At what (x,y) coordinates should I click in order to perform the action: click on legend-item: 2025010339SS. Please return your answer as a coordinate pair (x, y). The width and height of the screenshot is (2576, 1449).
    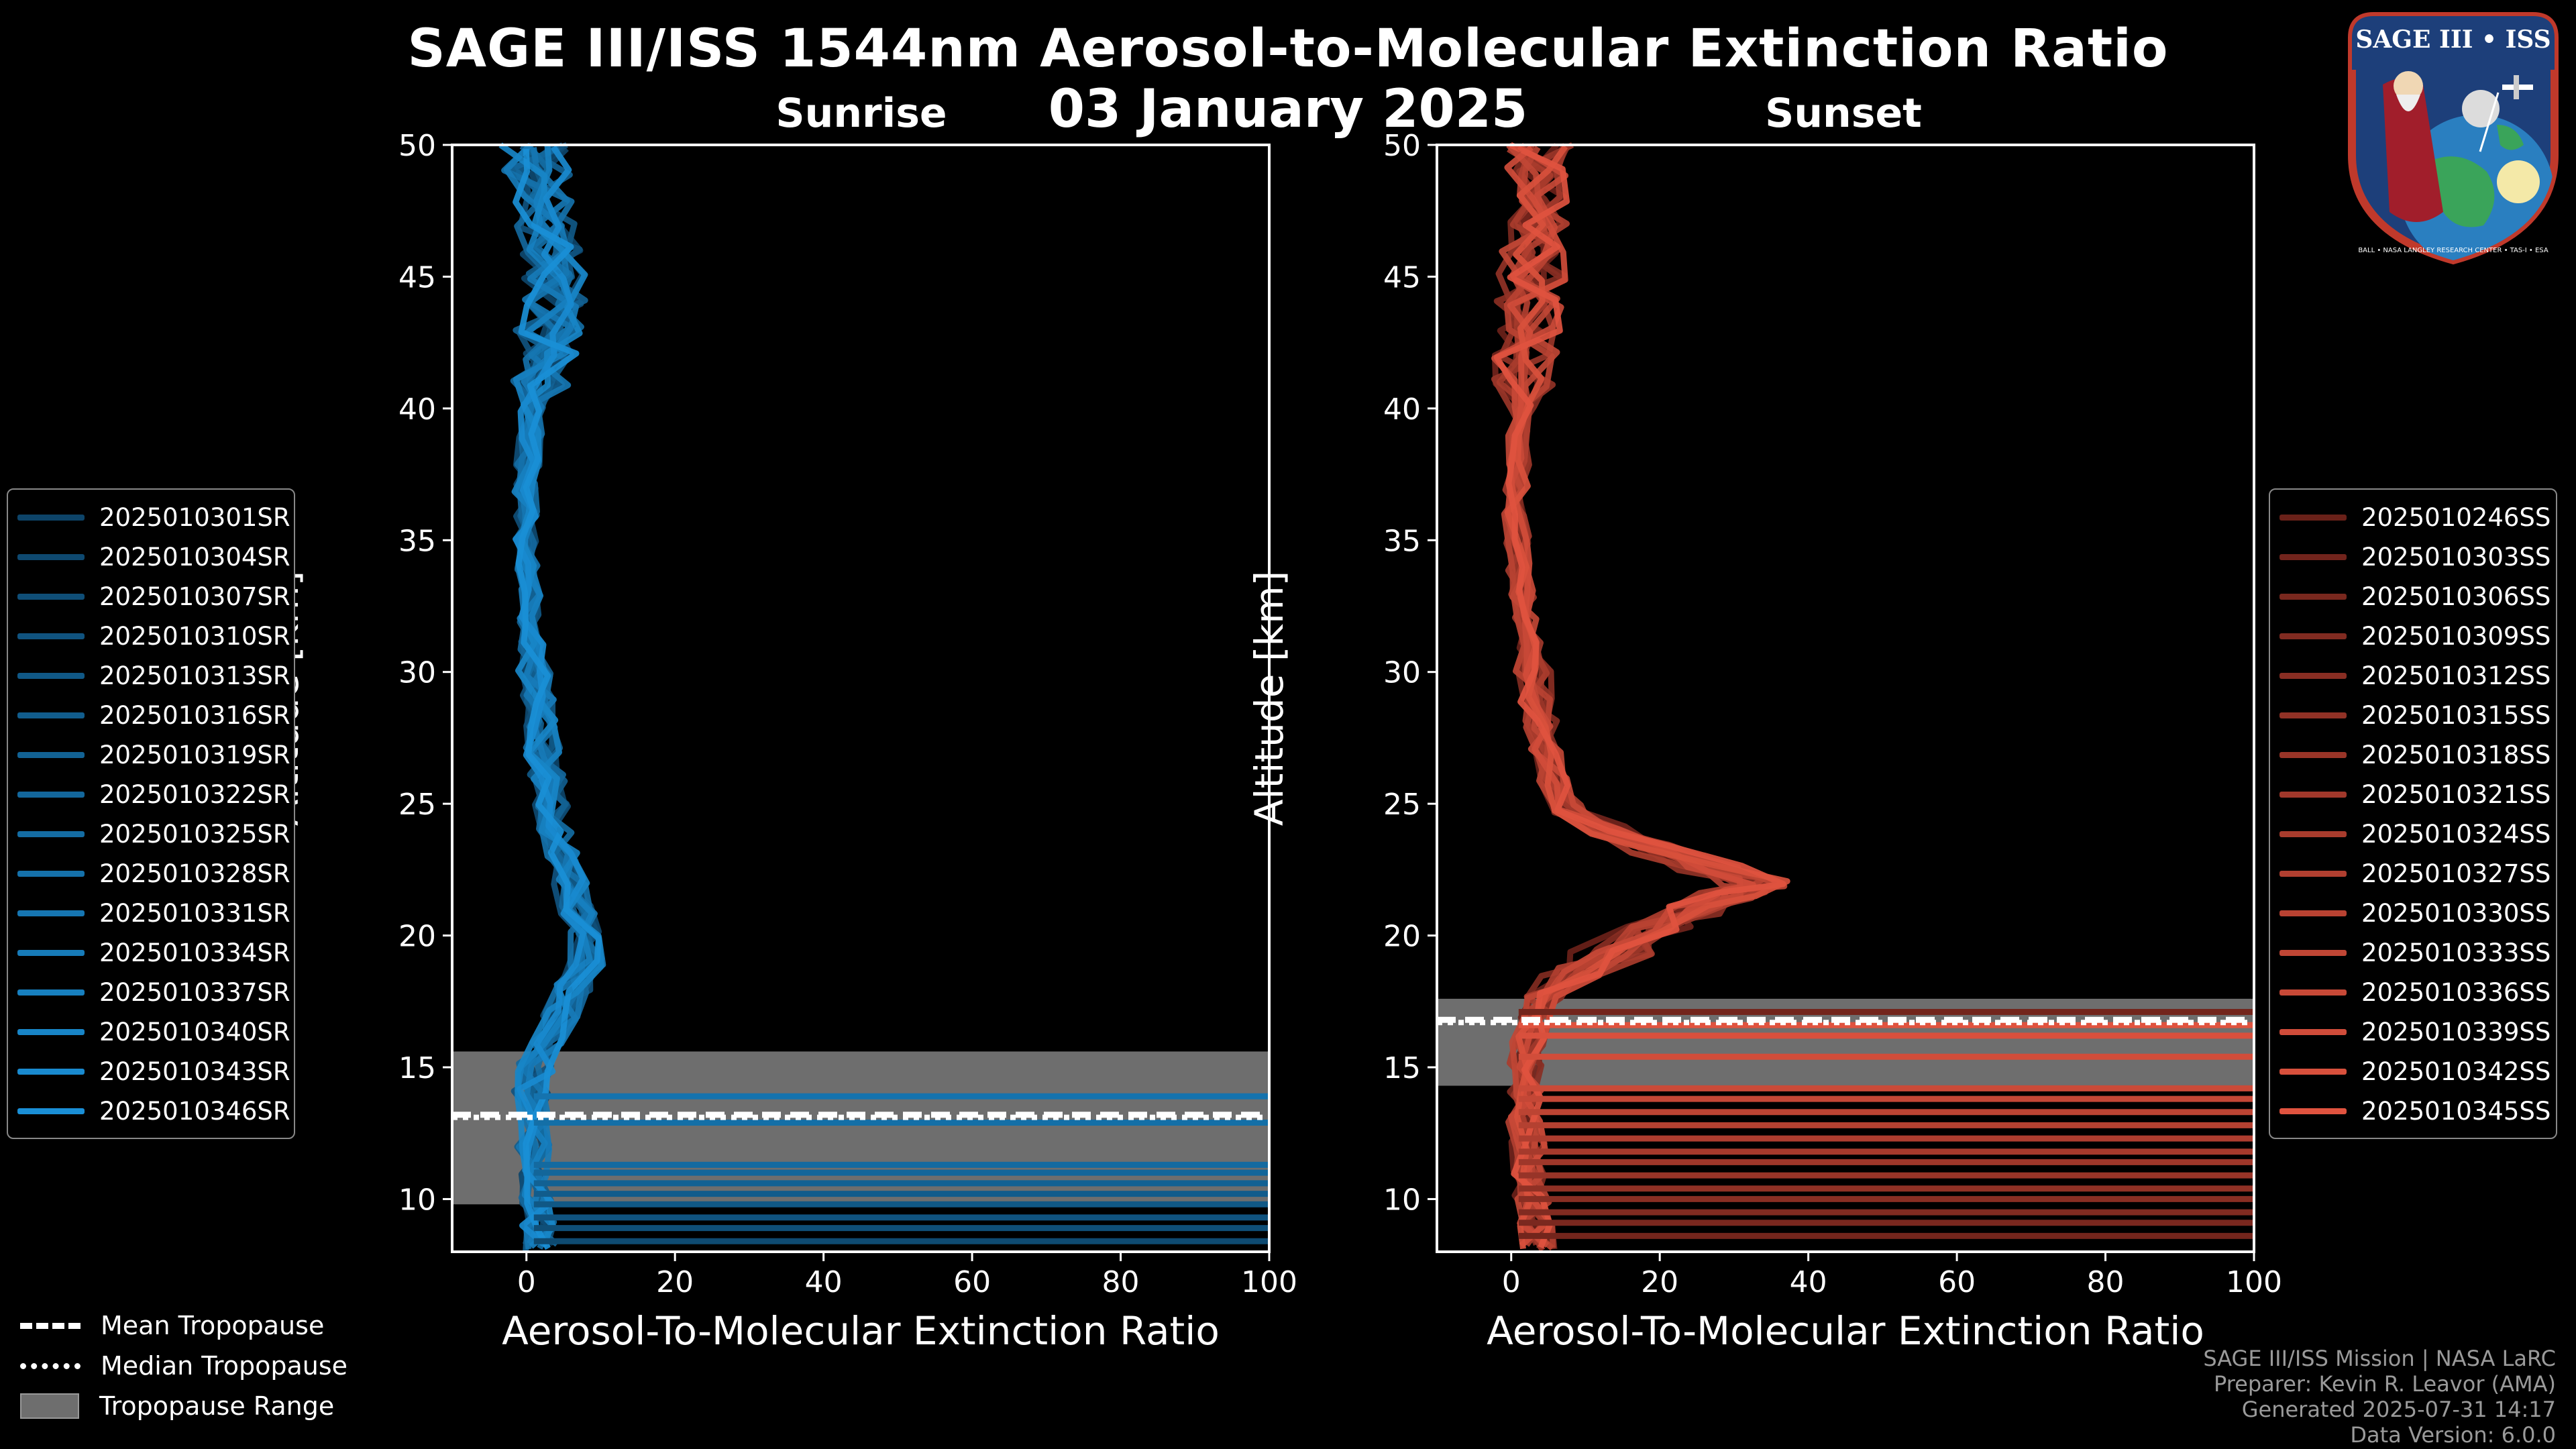
    Looking at the image, I should click on (2415, 1032).